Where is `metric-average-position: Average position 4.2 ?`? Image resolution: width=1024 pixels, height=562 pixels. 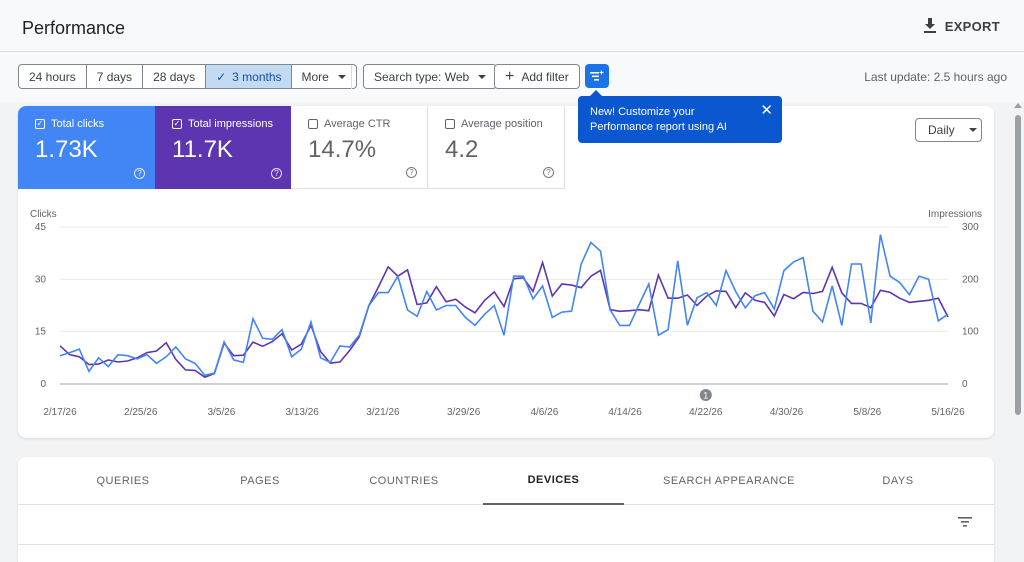
metric-average-position: Average position 4.2 ? is located at coordinates (496, 147).